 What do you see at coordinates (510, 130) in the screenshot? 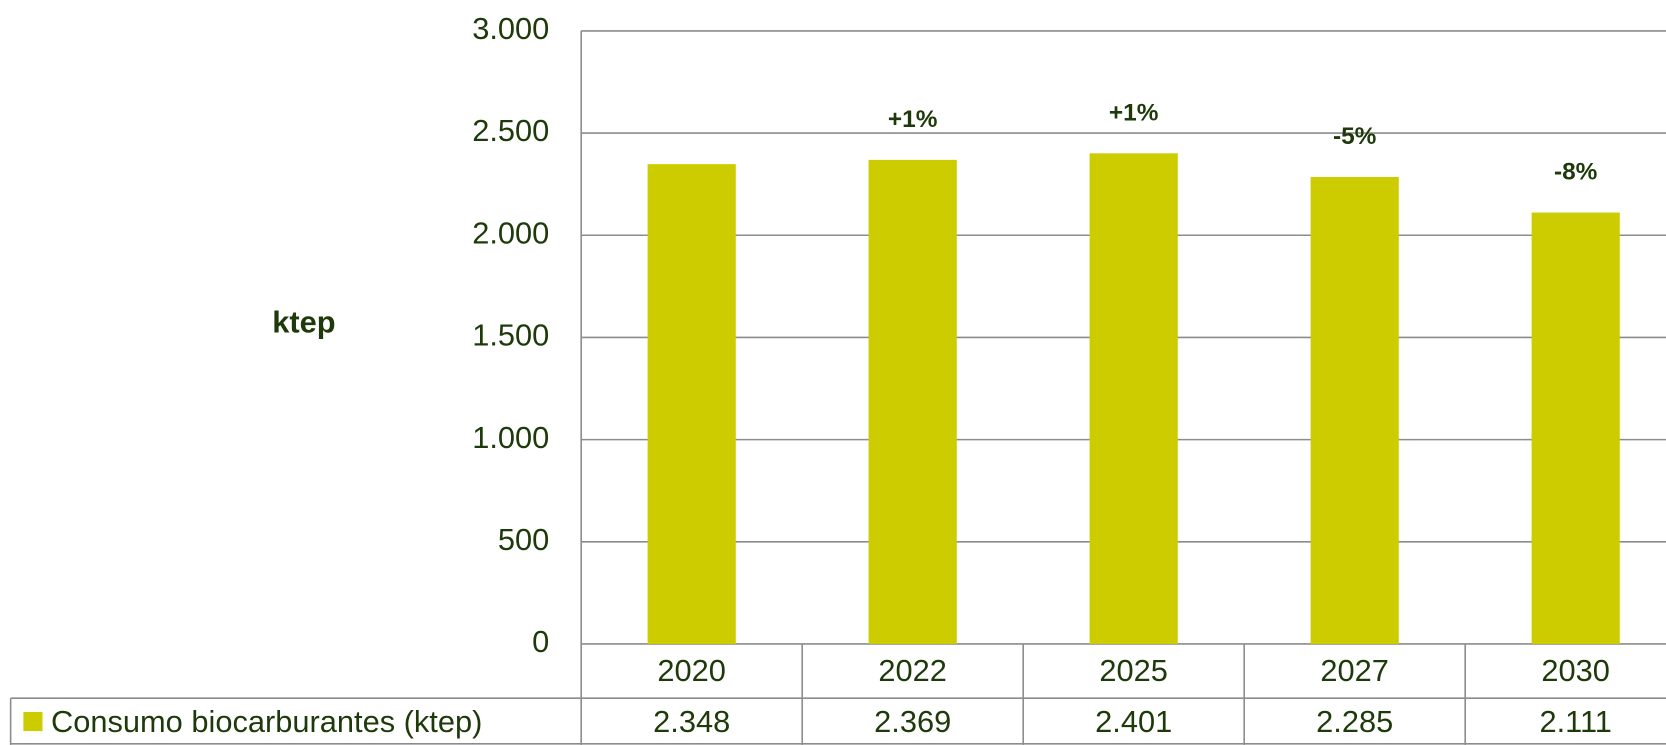
I see `y-tick-label: 2.500` at bounding box center [510, 130].